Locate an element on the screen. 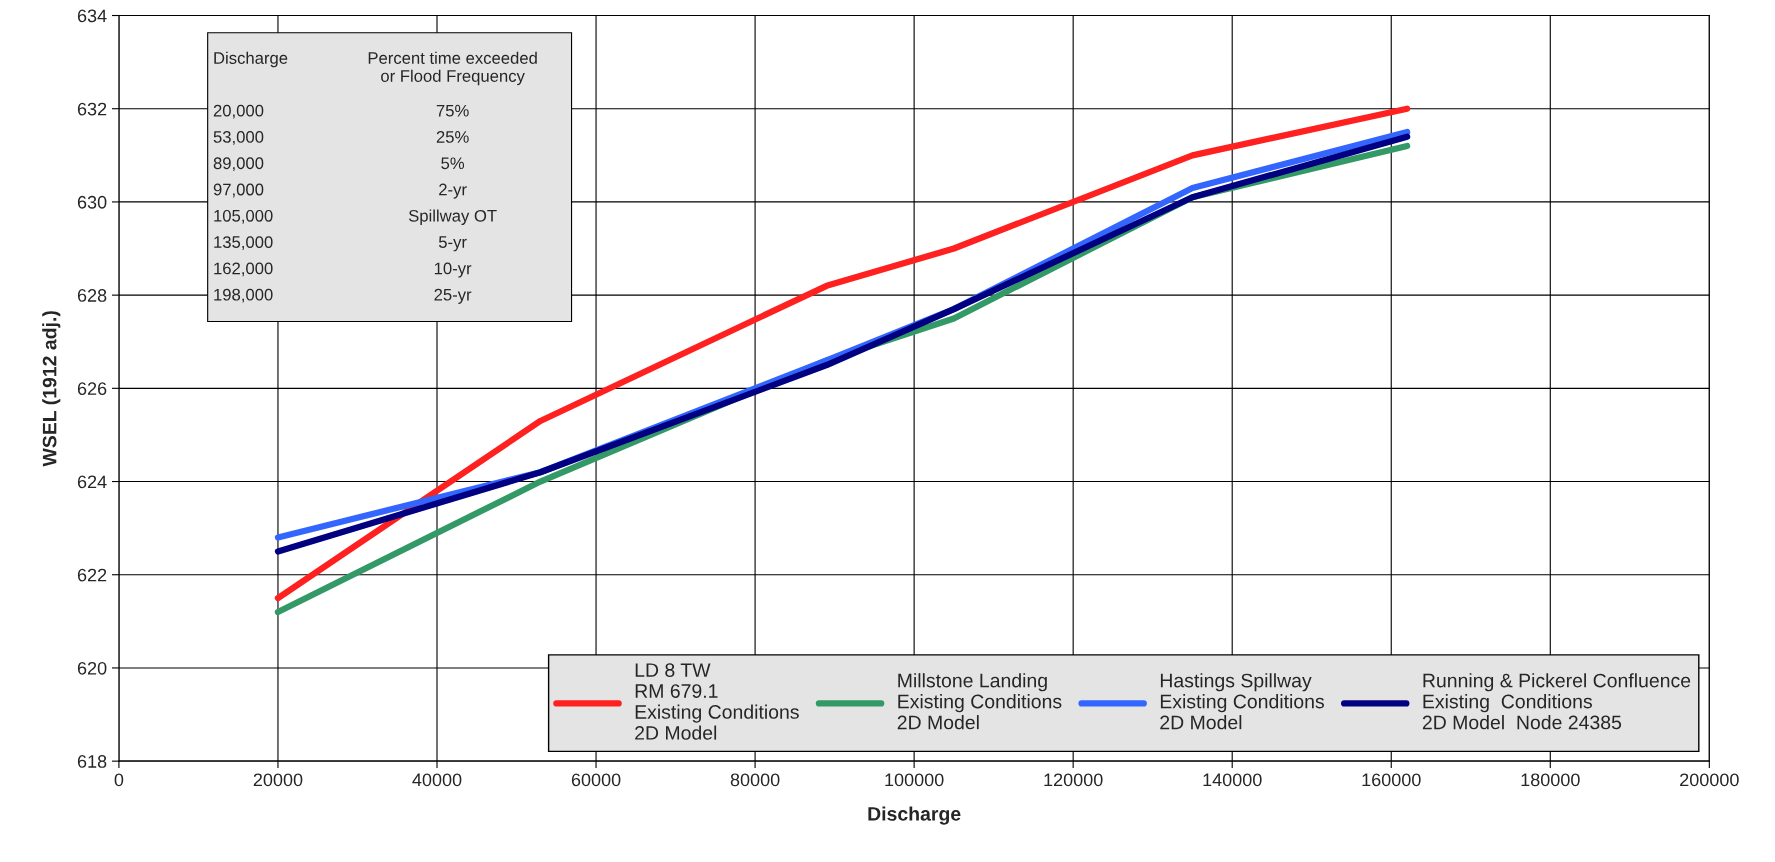  annotation: 198,000 is located at coordinates (243, 295).